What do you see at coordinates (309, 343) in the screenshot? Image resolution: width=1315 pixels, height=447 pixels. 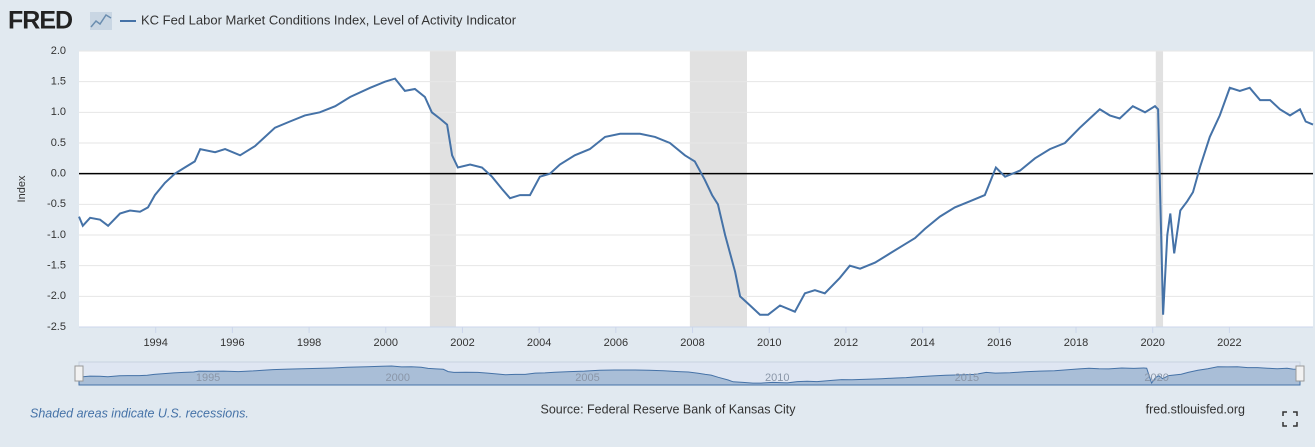 I see `x-tick-label: 1998` at bounding box center [309, 343].